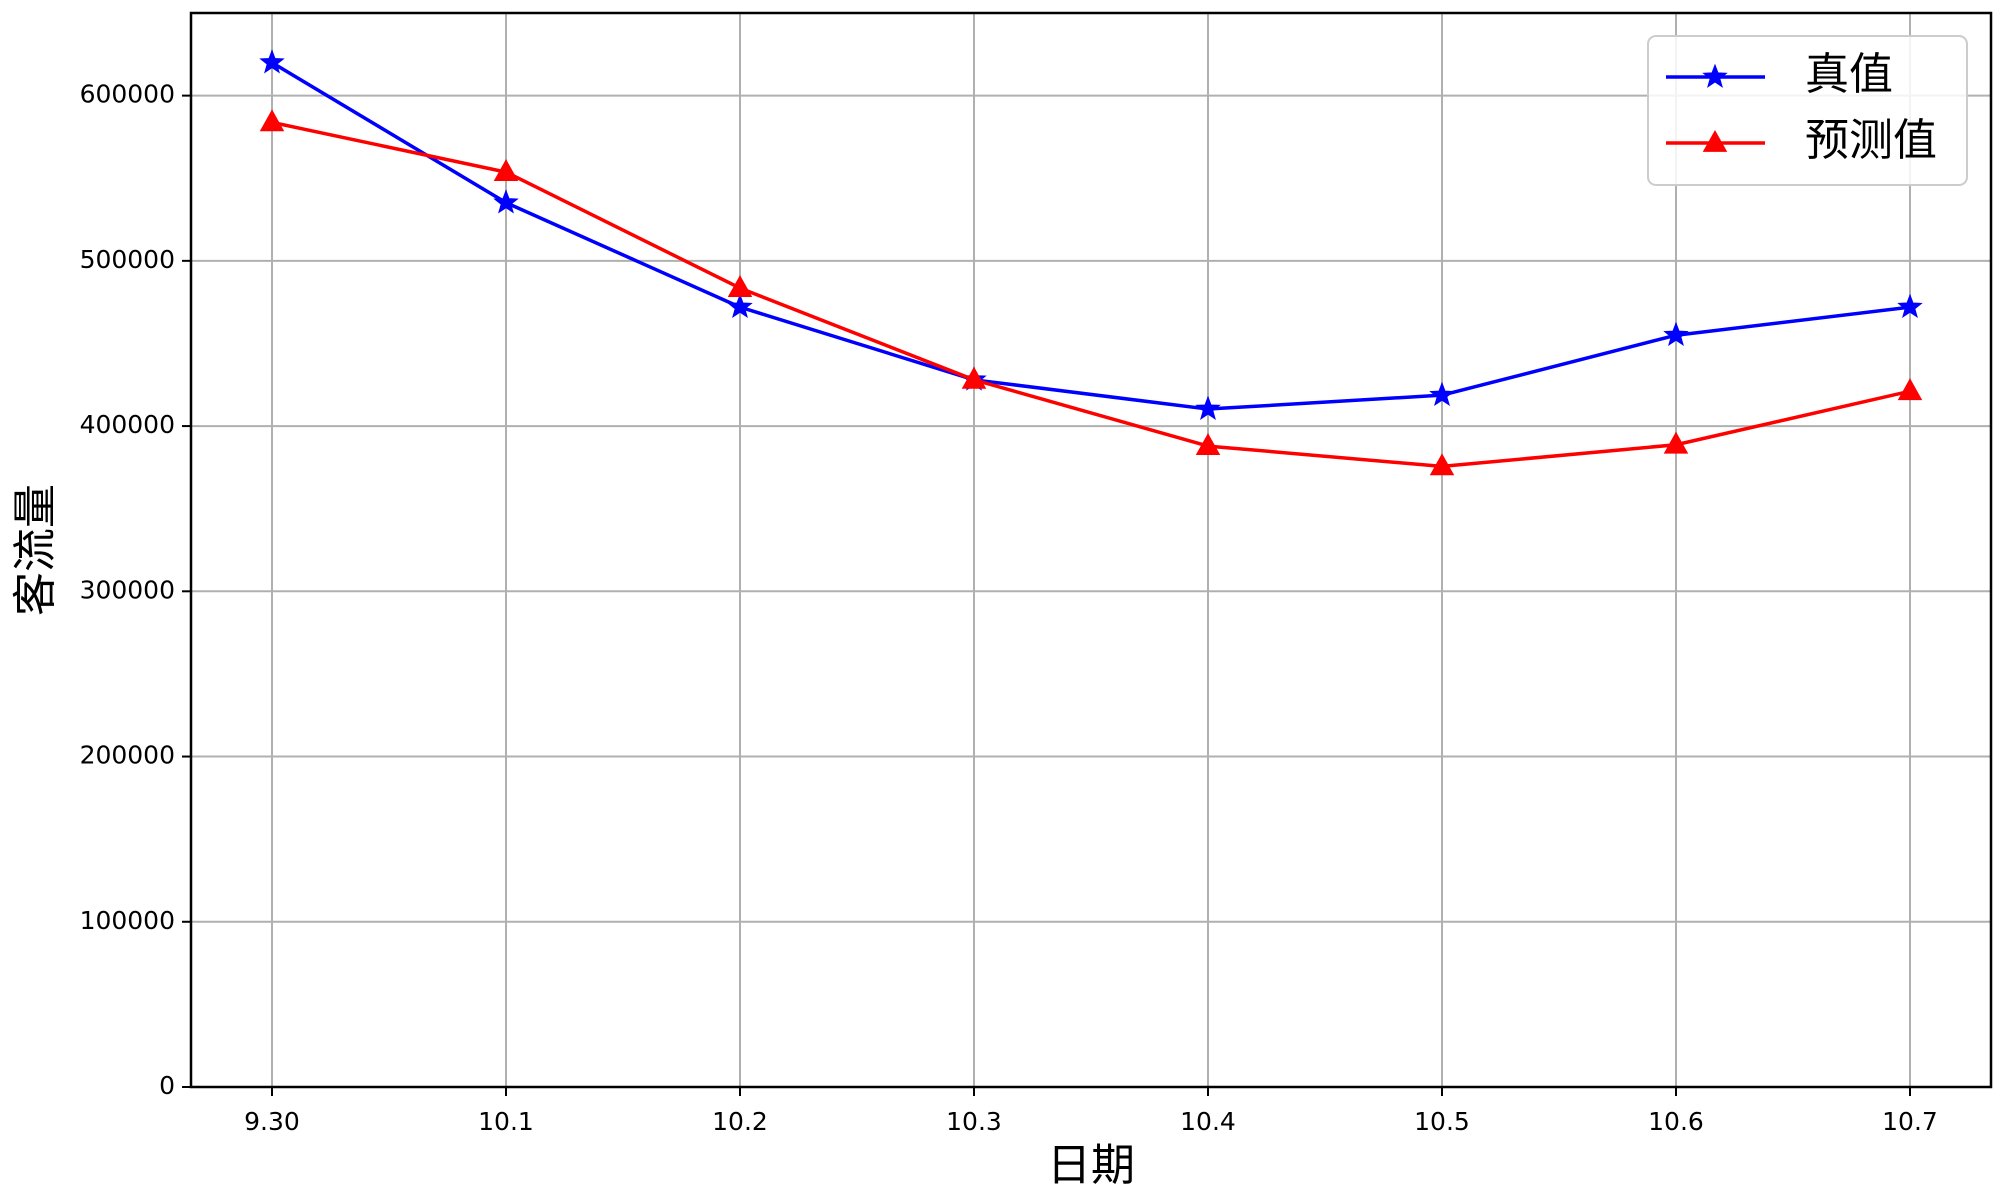 This screenshot has height=1196, width=2000. I want to click on y-tick-label: 500000, so click(127, 259).